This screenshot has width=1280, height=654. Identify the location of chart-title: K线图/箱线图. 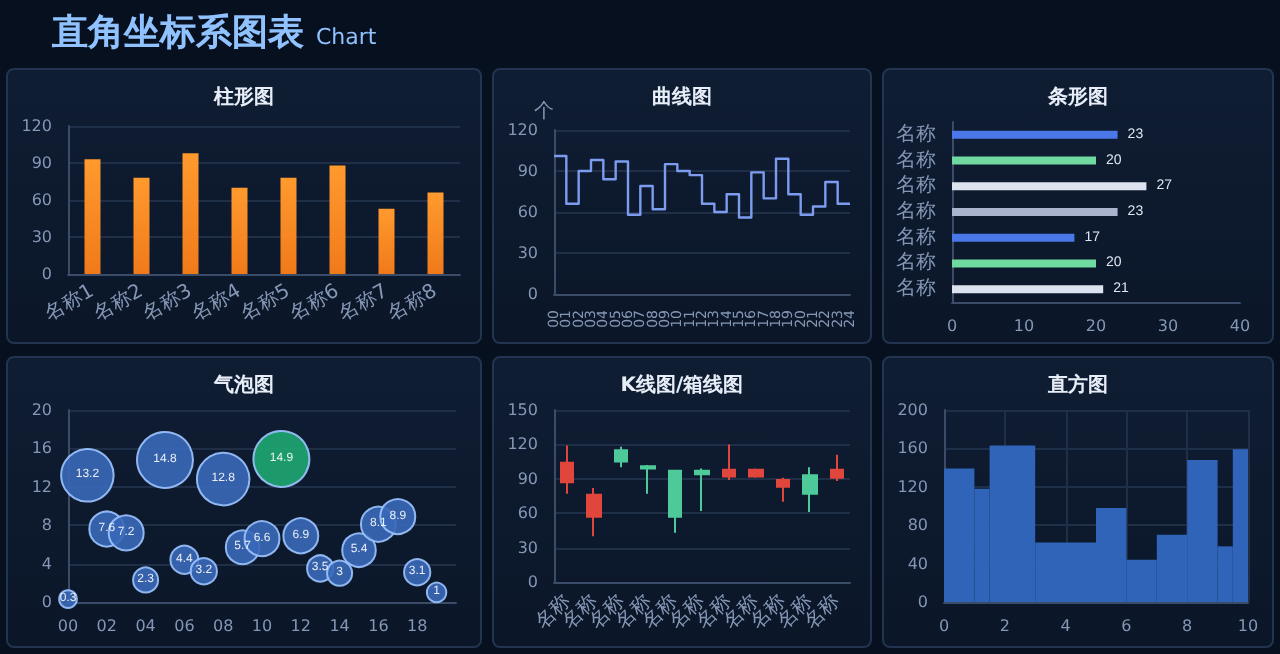
(682, 385).